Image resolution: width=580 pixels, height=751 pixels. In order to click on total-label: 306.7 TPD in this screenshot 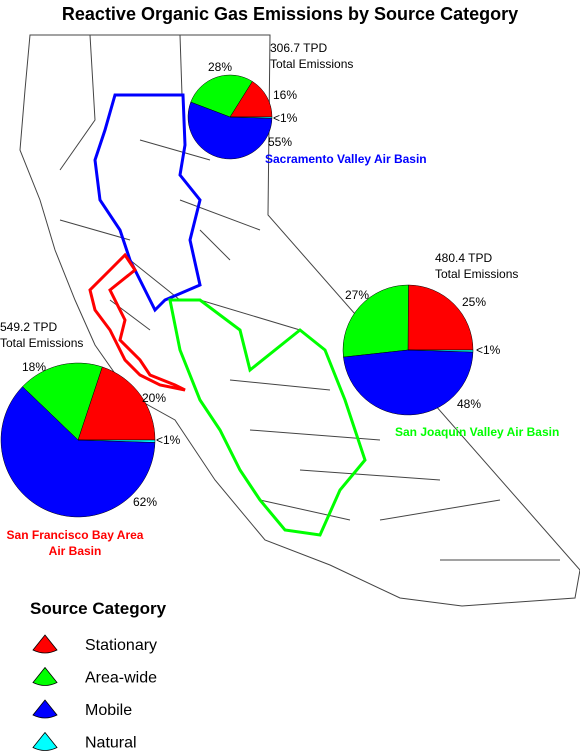, I will do `click(298, 48)`.